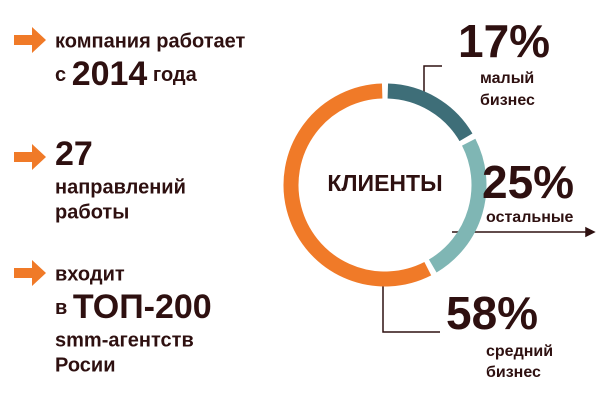  I want to click on fact-text: Росии, so click(85, 365).